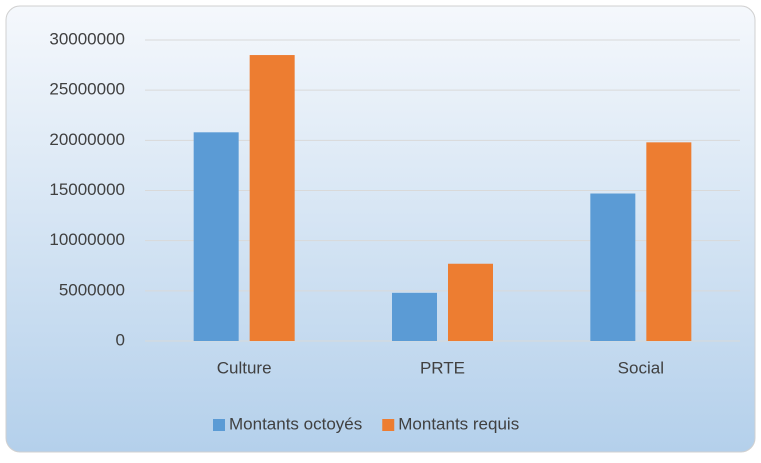 This screenshot has width=761, height=463. What do you see at coordinates (87, 189) in the screenshot?
I see `y-tick-label: 15000000` at bounding box center [87, 189].